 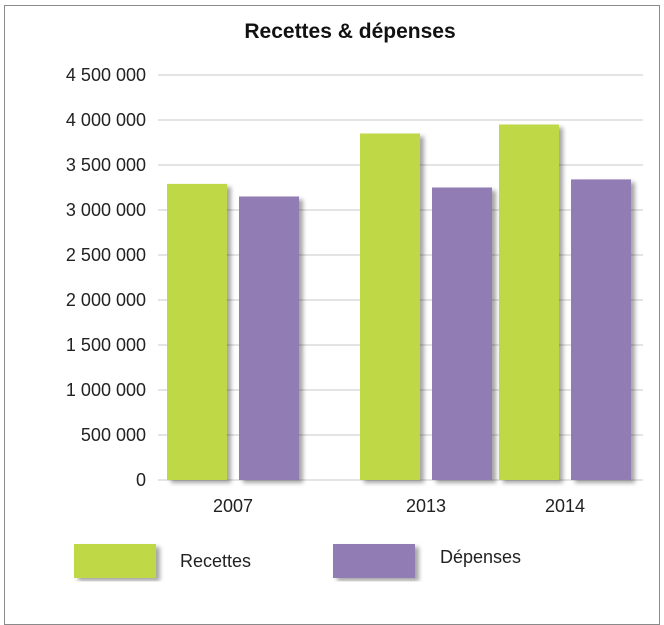 I want to click on y-tick-label: 2 500 000, so click(x=106, y=255).